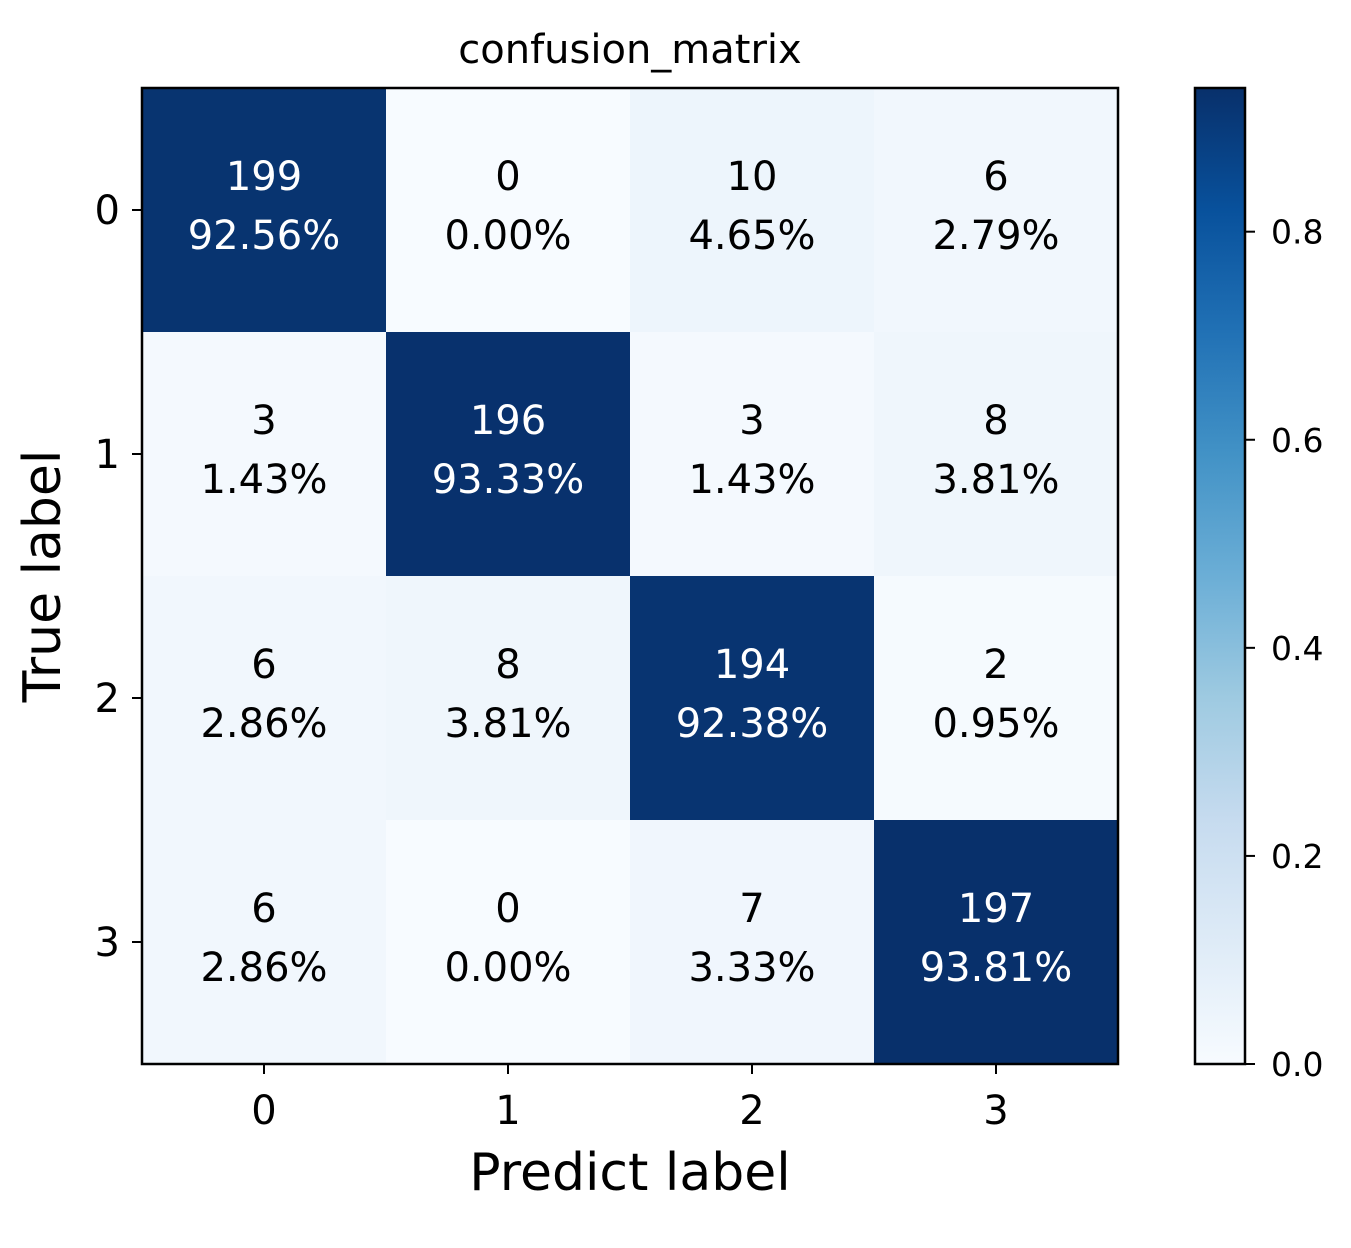 This screenshot has width=1351, height=1248. Describe the element at coordinates (751, 236) in the screenshot. I see `cell-percent-label: 4.65%` at that location.